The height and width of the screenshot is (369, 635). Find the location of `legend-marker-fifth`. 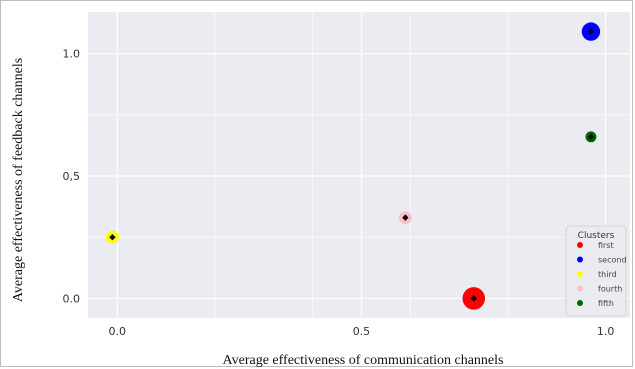

legend-marker-fifth is located at coordinates (580, 303).